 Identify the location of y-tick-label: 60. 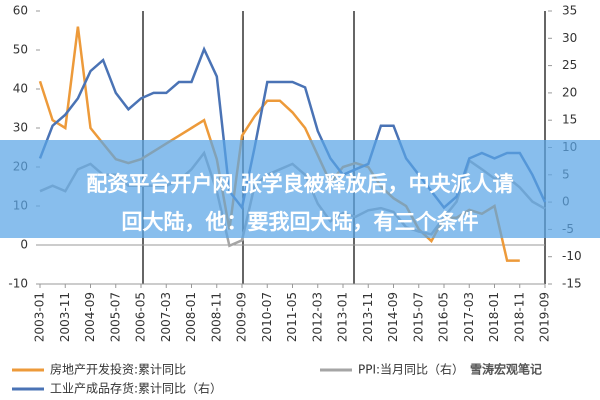
(20, 11).